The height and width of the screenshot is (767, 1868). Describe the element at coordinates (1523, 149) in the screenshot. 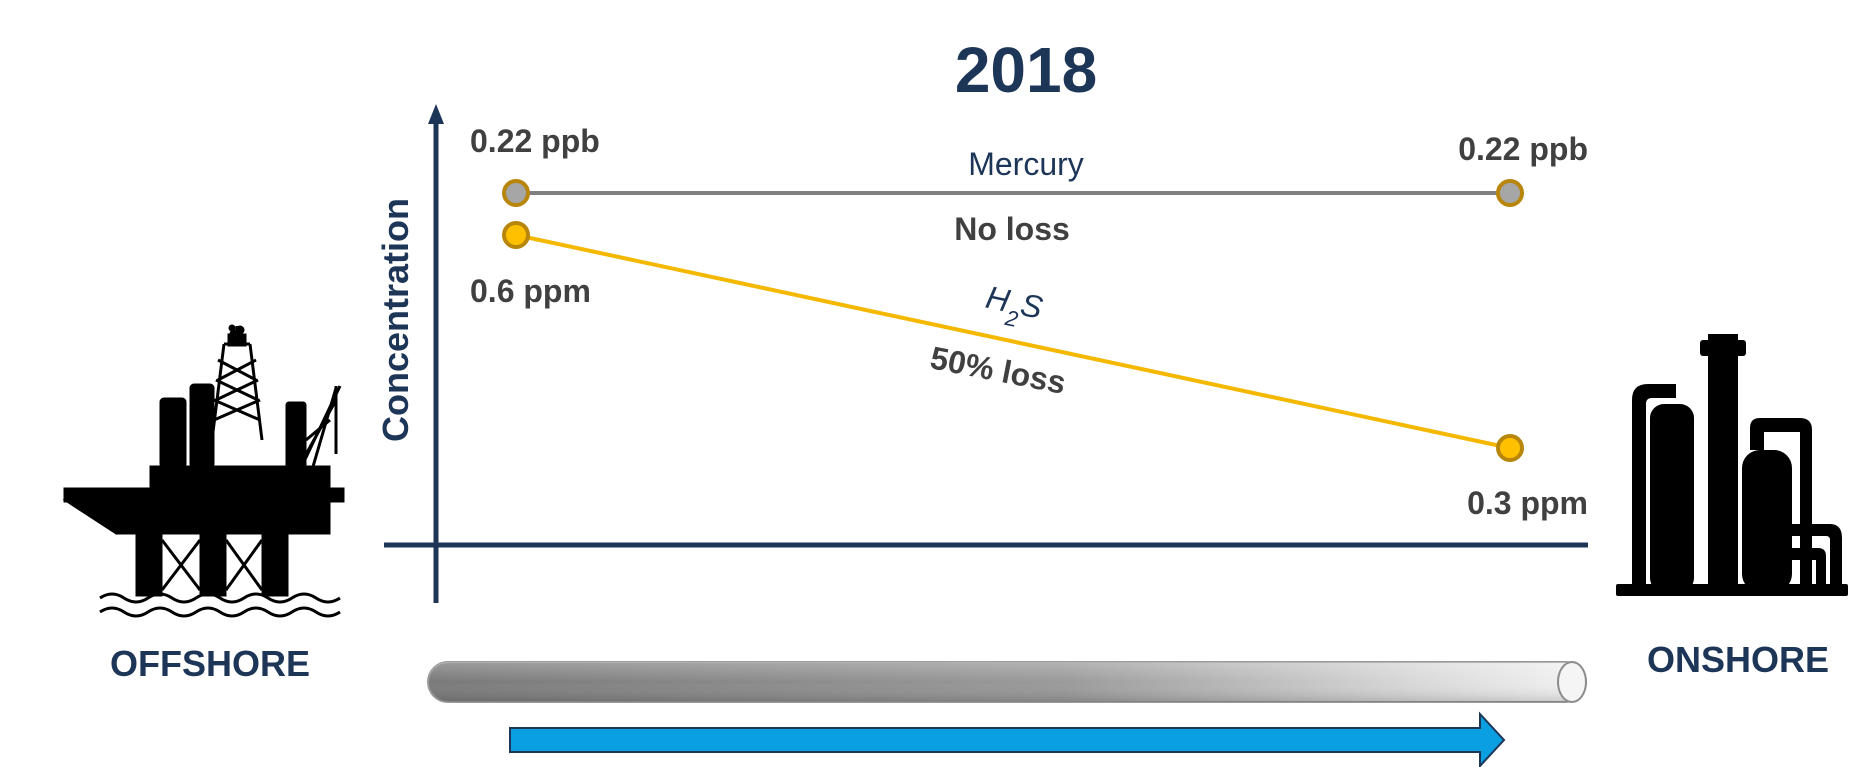

I see `value-label-mercury-onshore: 0.22 ppb` at that location.